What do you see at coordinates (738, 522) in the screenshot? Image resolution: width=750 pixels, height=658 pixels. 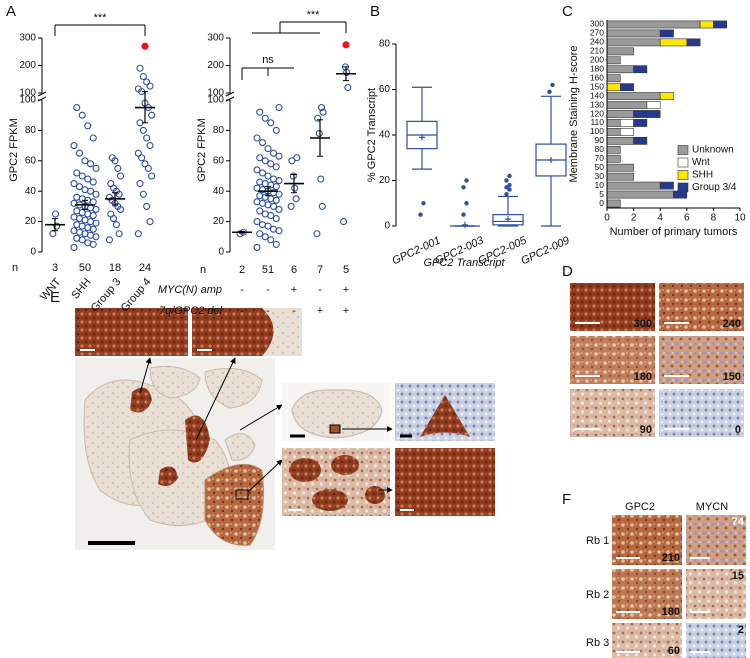 I see `h-score: 74` at bounding box center [738, 522].